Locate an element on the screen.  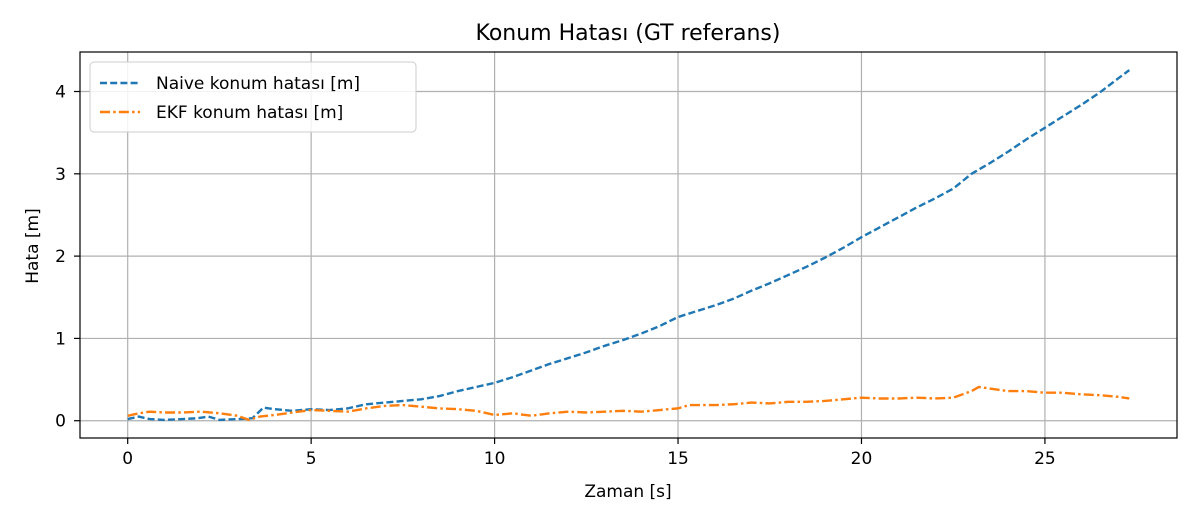
chart-title: Konum Hatası (GT referans) is located at coordinates (628, 33).